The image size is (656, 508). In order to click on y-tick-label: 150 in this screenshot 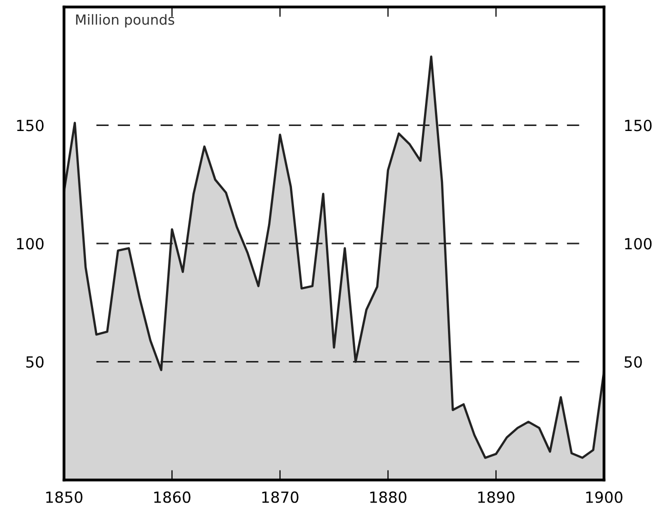, I will do `click(30, 126)`.